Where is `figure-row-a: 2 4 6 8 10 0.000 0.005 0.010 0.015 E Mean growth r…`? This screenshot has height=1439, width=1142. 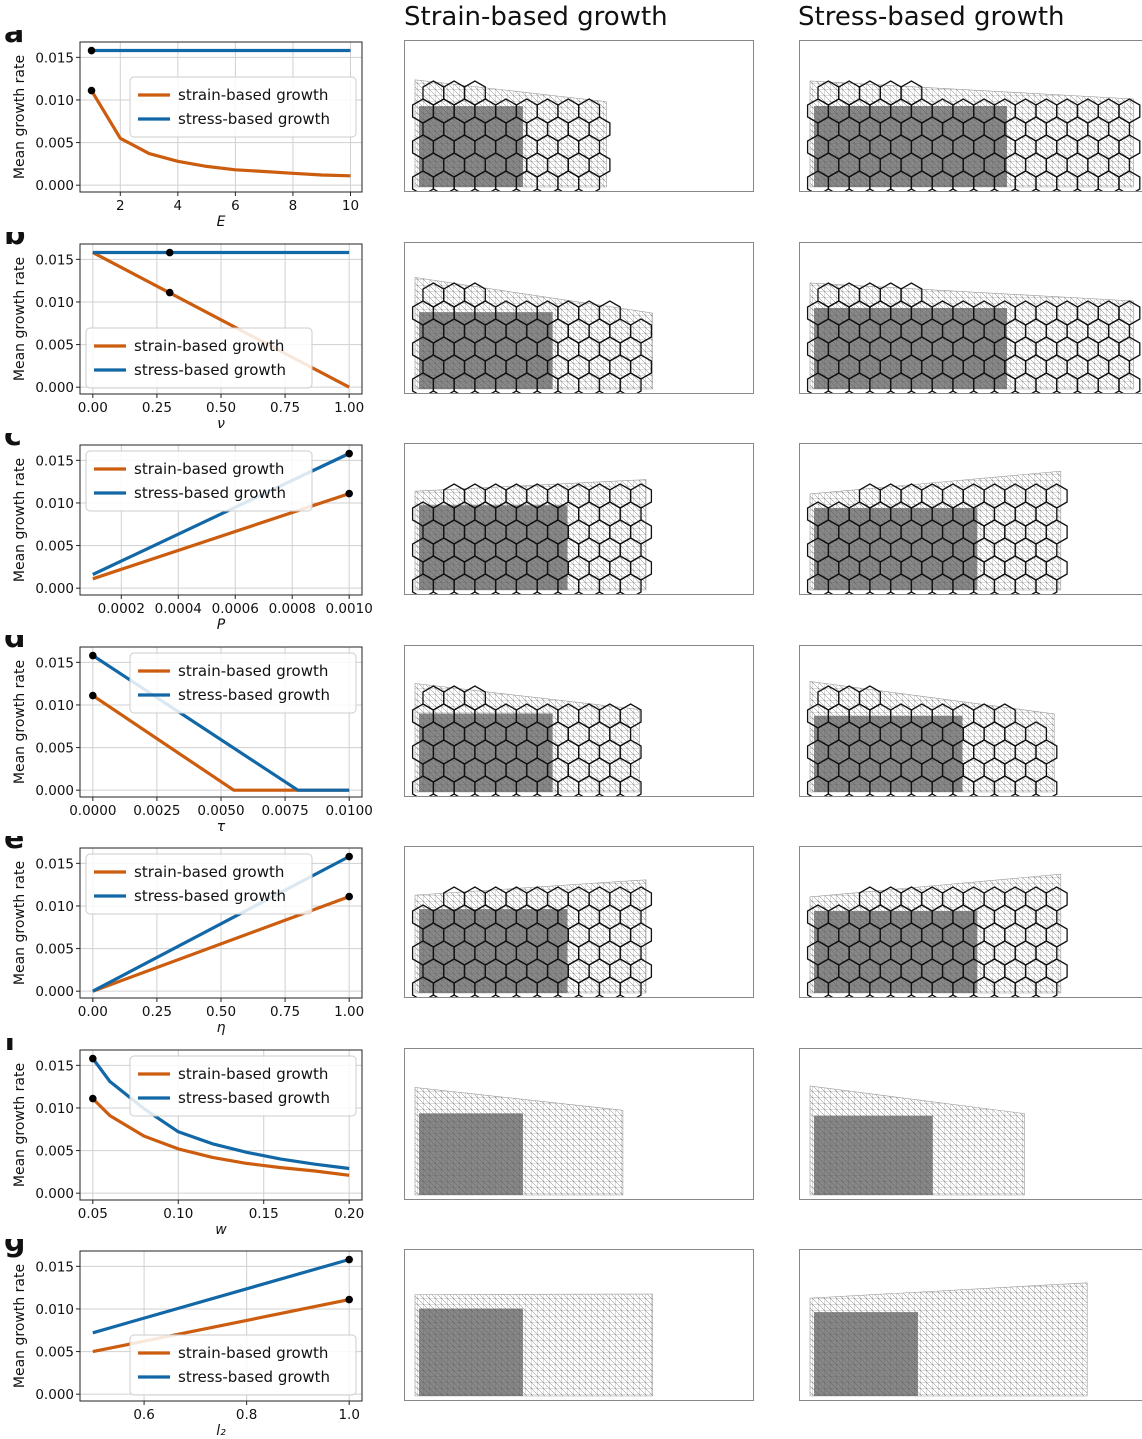 figure-row-a: 2 4 6 8 10 0.000 0.005 0.010 0.015 E Mean growth r… is located at coordinates (571, 130).